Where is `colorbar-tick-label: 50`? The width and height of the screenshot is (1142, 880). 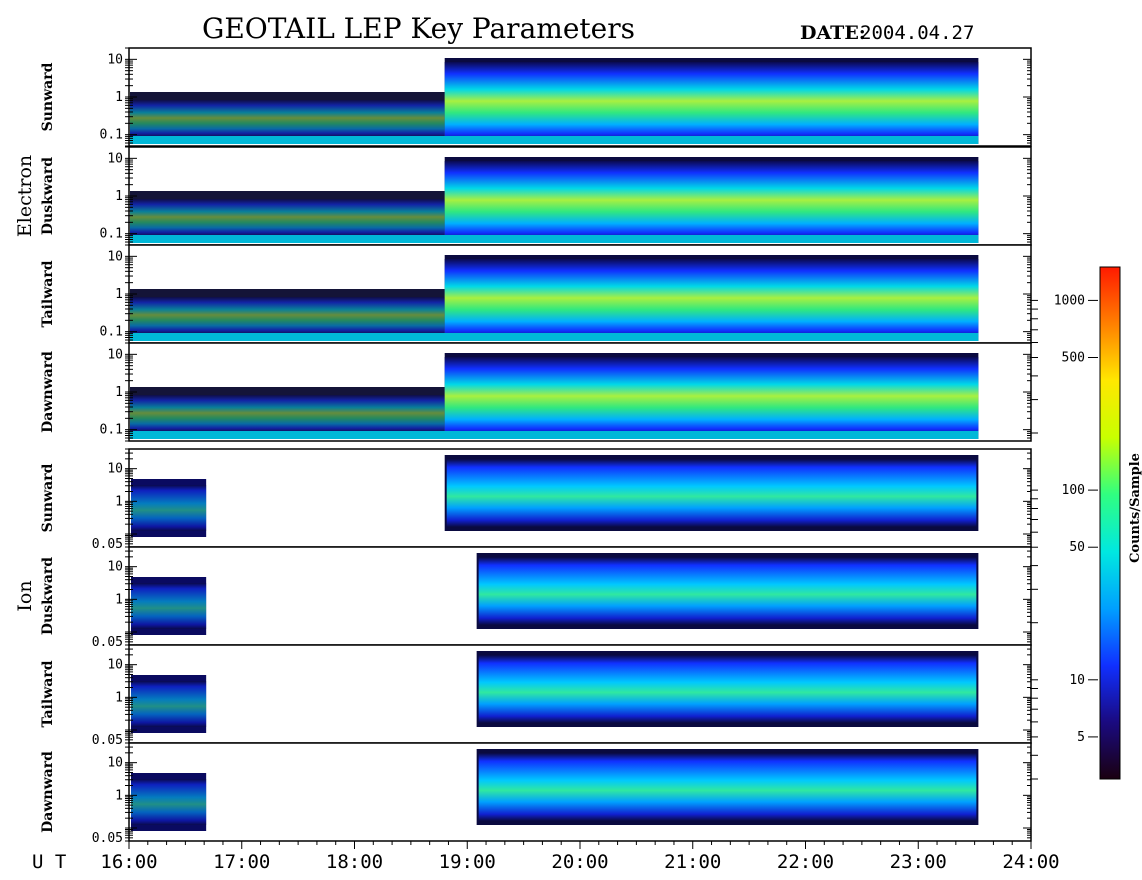
colorbar-tick-label: 50 is located at coordinates (1077, 547).